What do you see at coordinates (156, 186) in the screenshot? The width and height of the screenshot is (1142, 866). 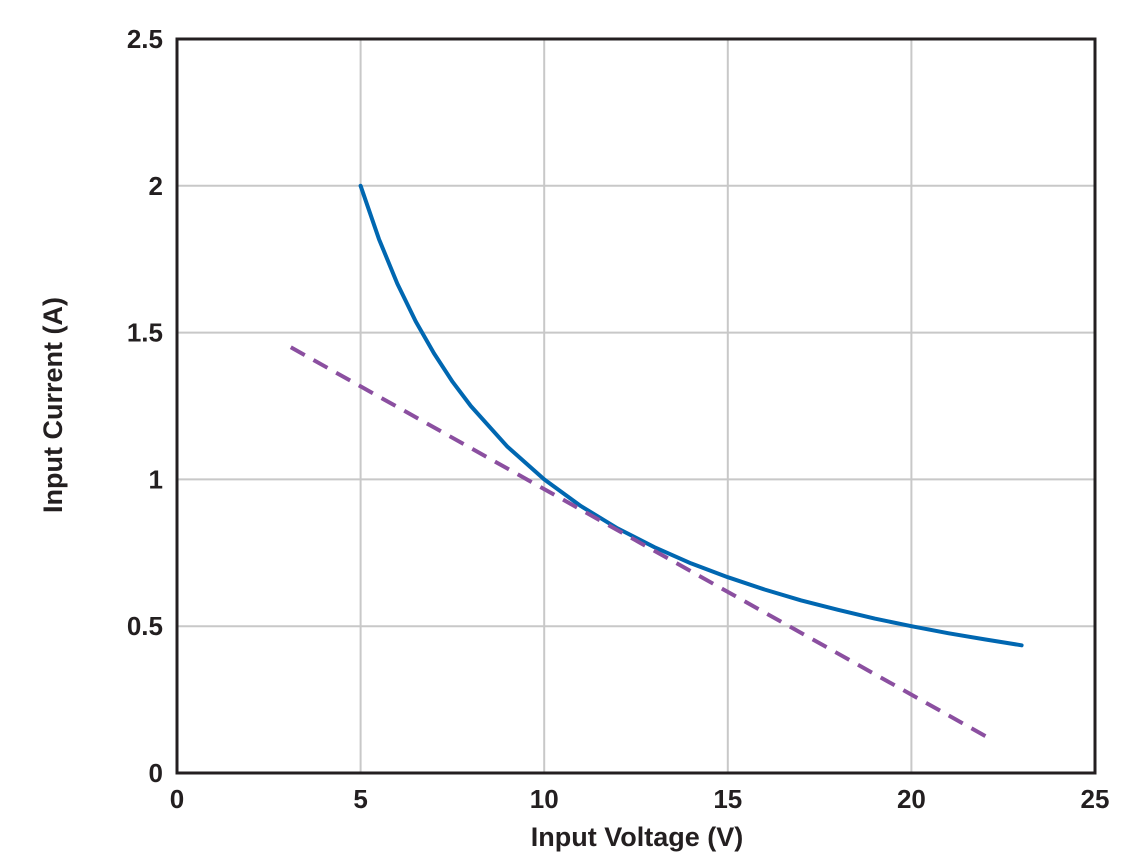 I see `y-tick-label: 2` at bounding box center [156, 186].